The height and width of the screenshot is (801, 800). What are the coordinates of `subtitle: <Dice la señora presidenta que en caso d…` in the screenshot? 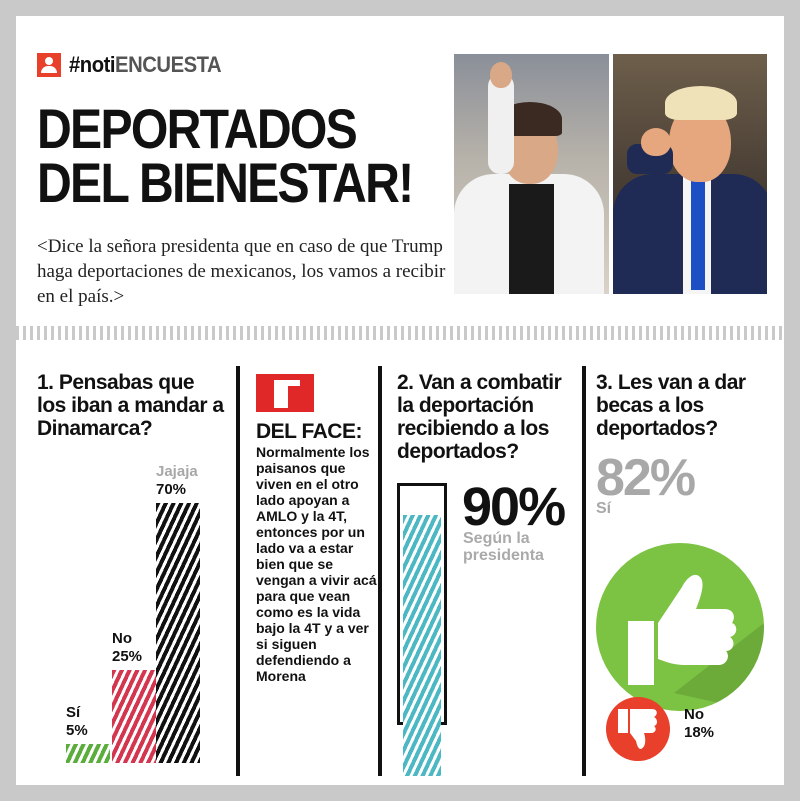 It's located at (241, 271).